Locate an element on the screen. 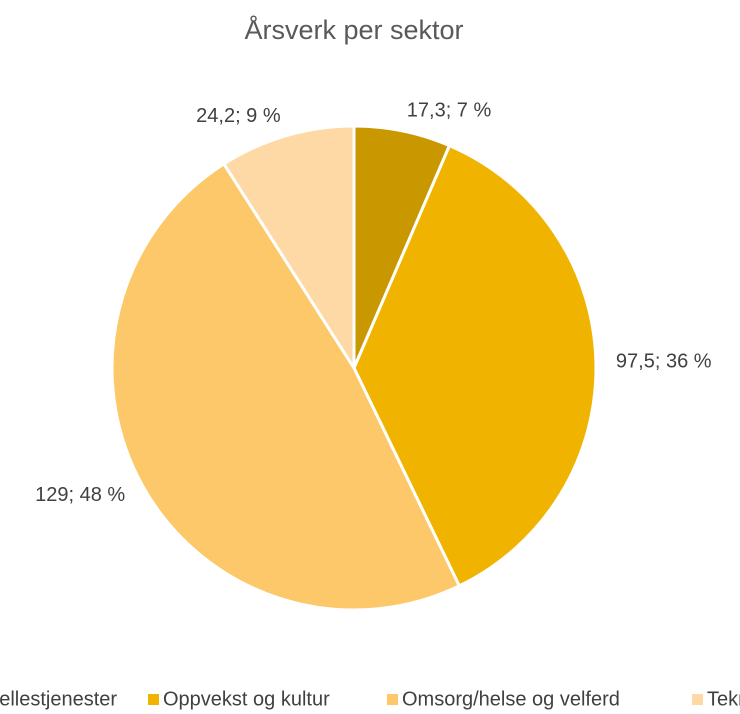 The width and height of the screenshot is (740, 714). data-label: 129; 48 % is located at coordinates (80, 495).